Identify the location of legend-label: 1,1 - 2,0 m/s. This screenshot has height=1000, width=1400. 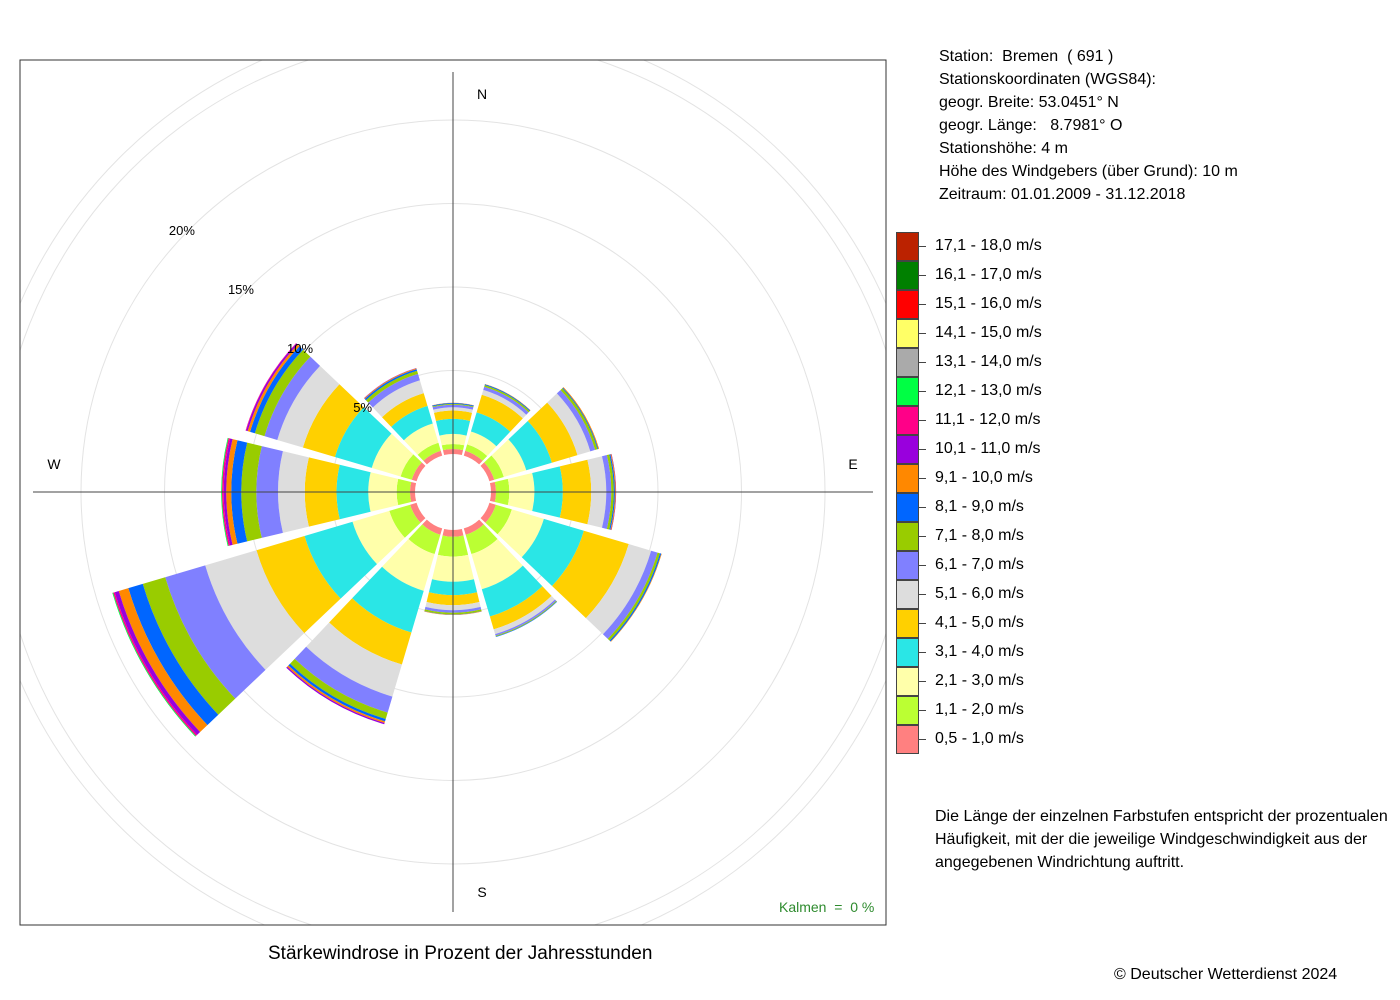
(979, 709).